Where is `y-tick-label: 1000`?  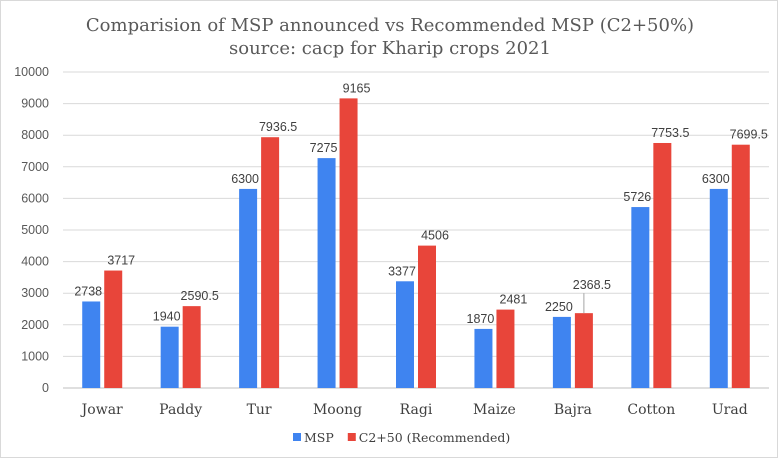 y-tick-label: 1000 is located at coordinates (35, 356).